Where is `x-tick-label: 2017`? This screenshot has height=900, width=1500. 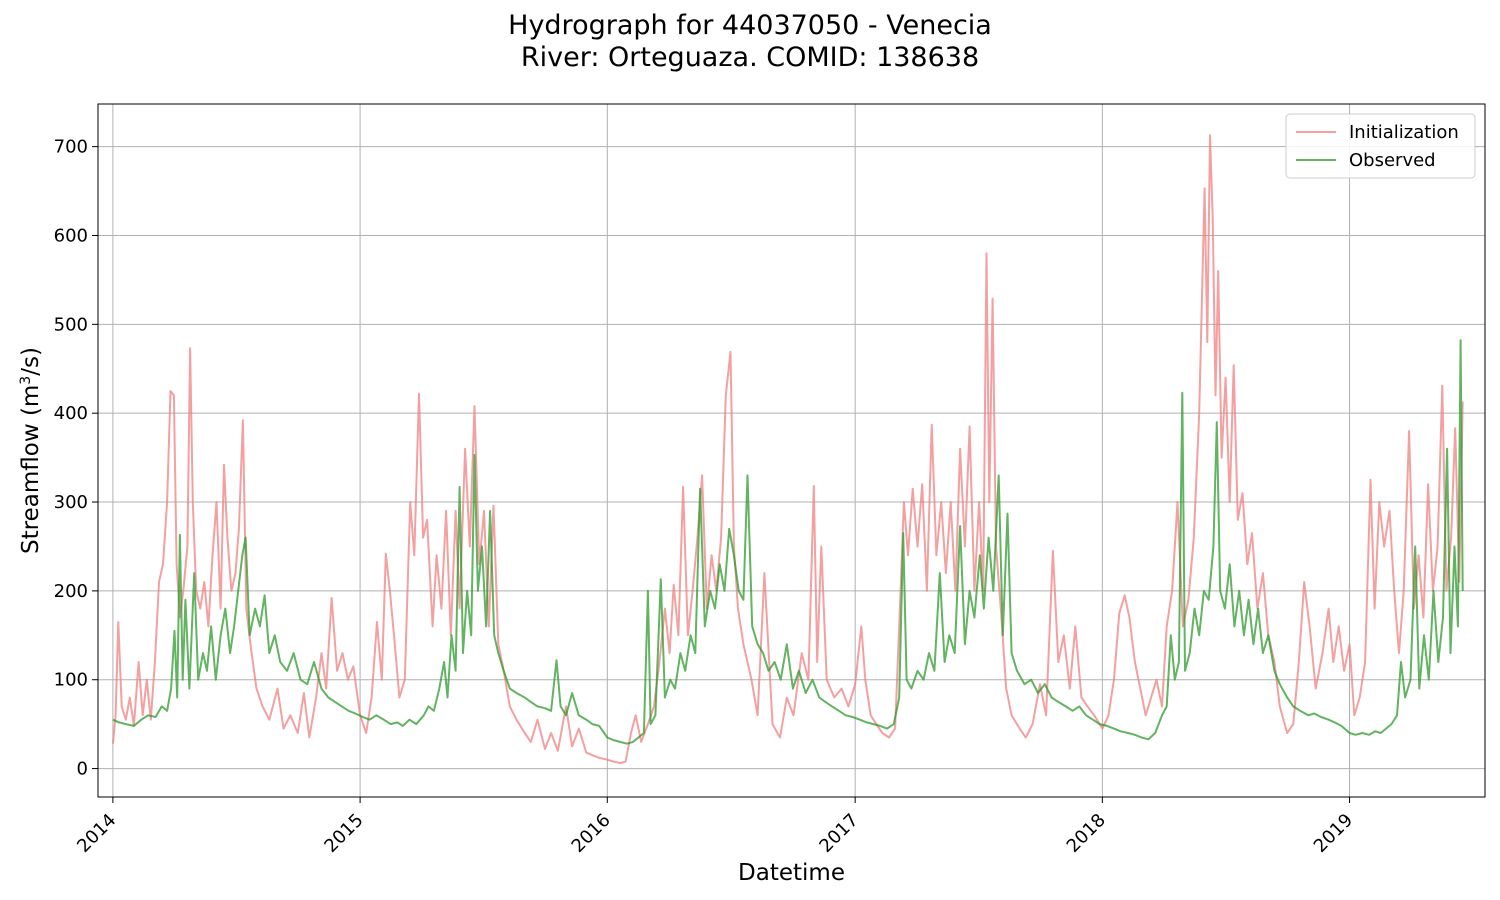
x-tick-label: 2017 is located at coordinates (838, 833).